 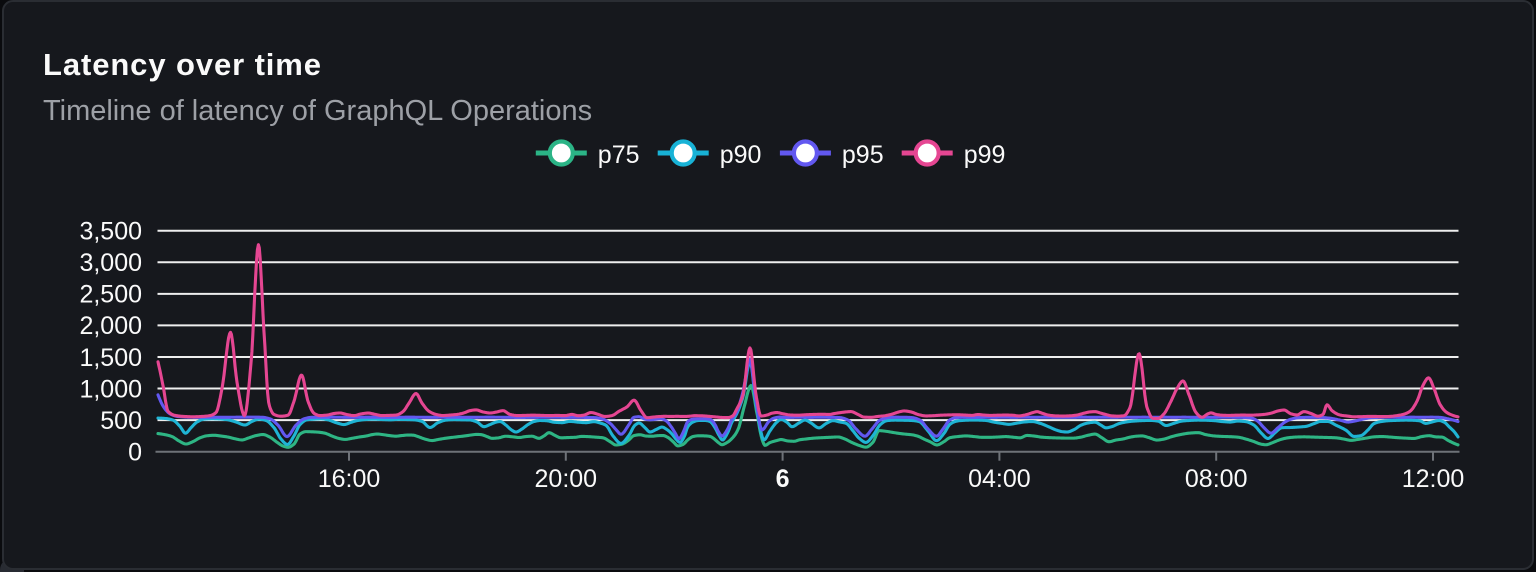 I want to click on svg-text: 20:00, so click(x=566, y=479).